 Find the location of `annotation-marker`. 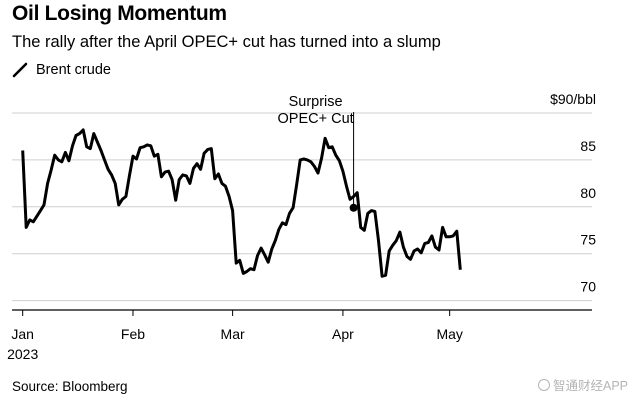

annotation-marker is located at coordinates (353, 207).